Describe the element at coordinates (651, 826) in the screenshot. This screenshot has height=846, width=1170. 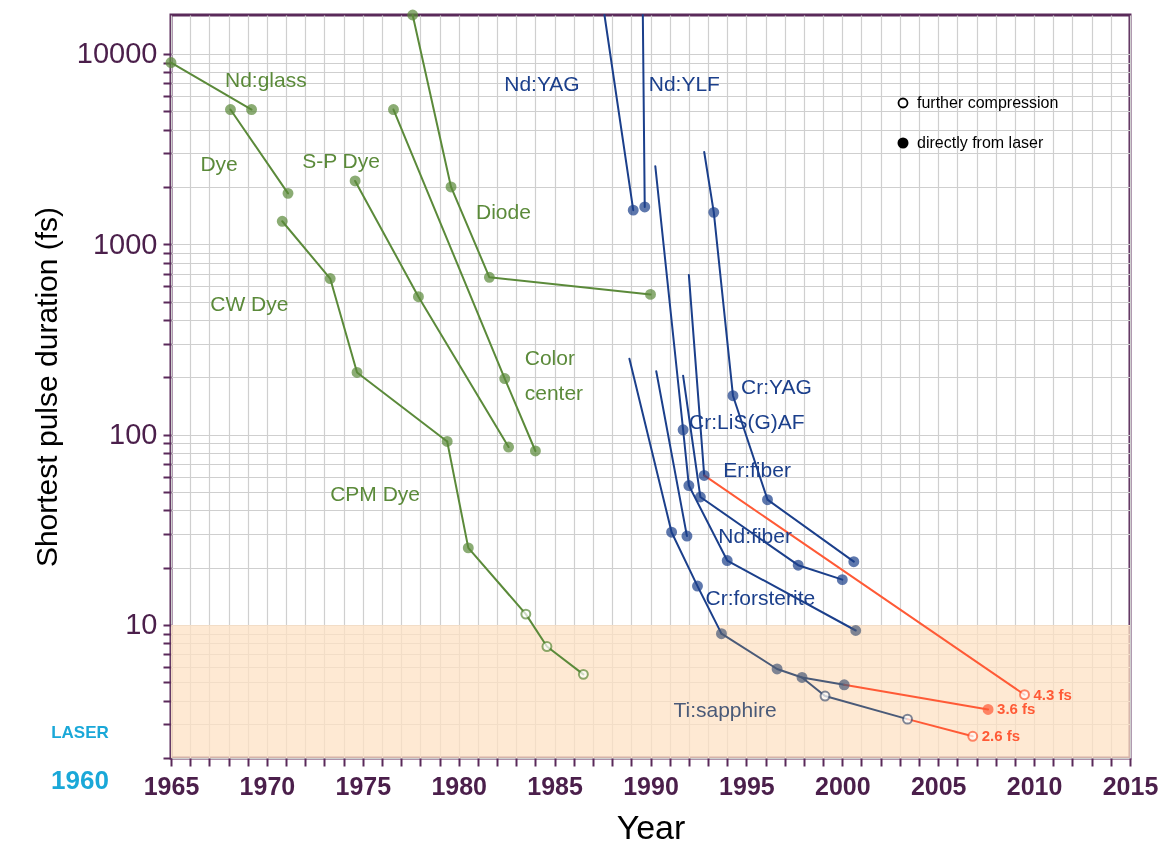
I see `x-axis-title: Year` at that location.